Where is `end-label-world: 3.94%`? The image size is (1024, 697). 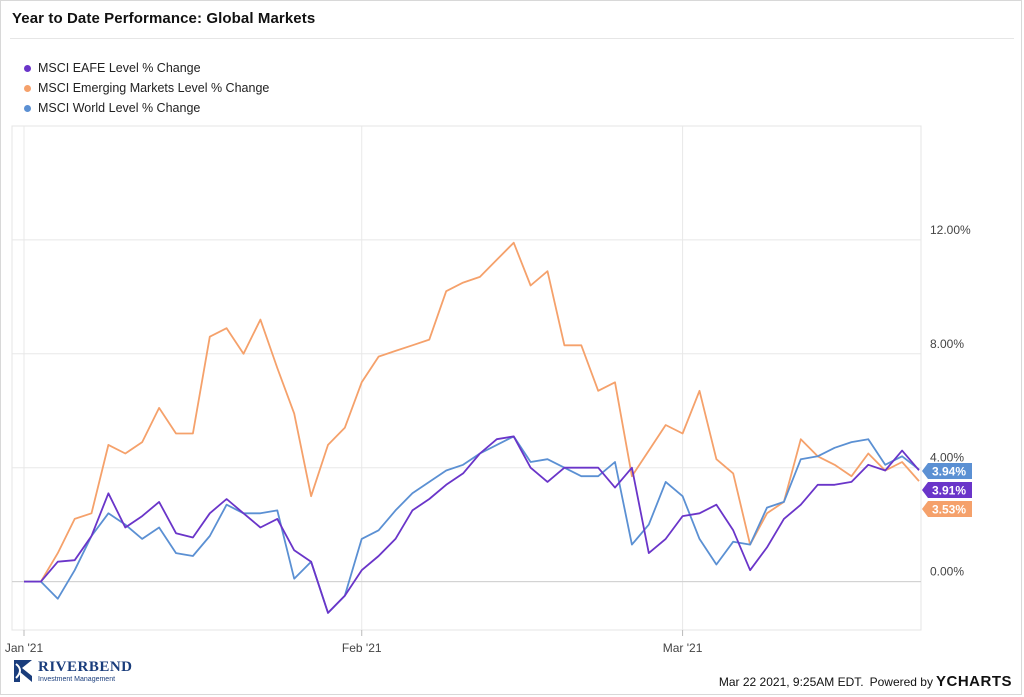
end-label-world: 3.94% is located at coordinates (949, 472).